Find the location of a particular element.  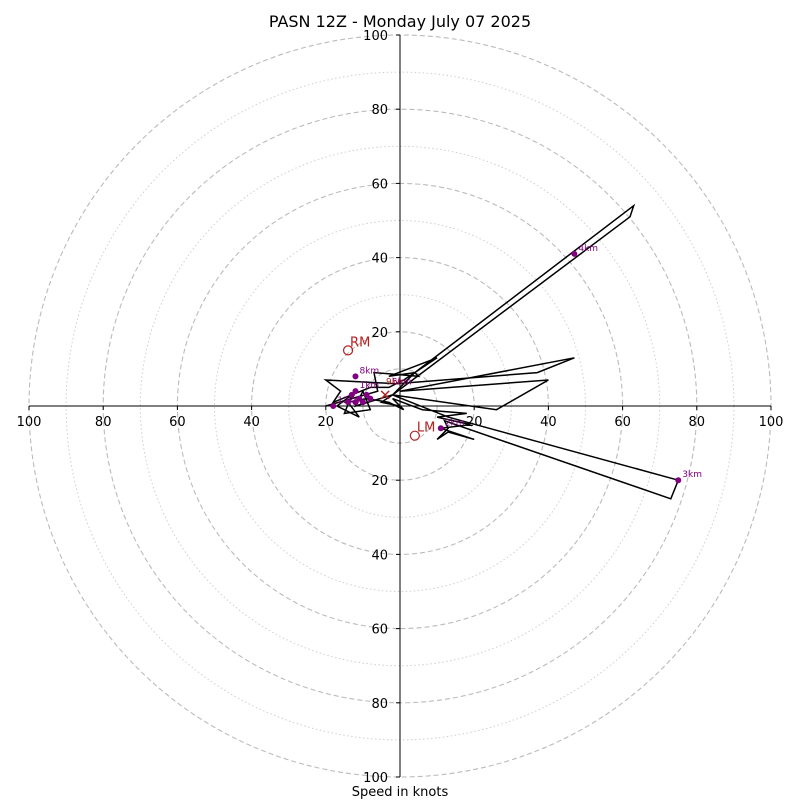

height-label-5km: 5km is located at coordinates (402, 383).